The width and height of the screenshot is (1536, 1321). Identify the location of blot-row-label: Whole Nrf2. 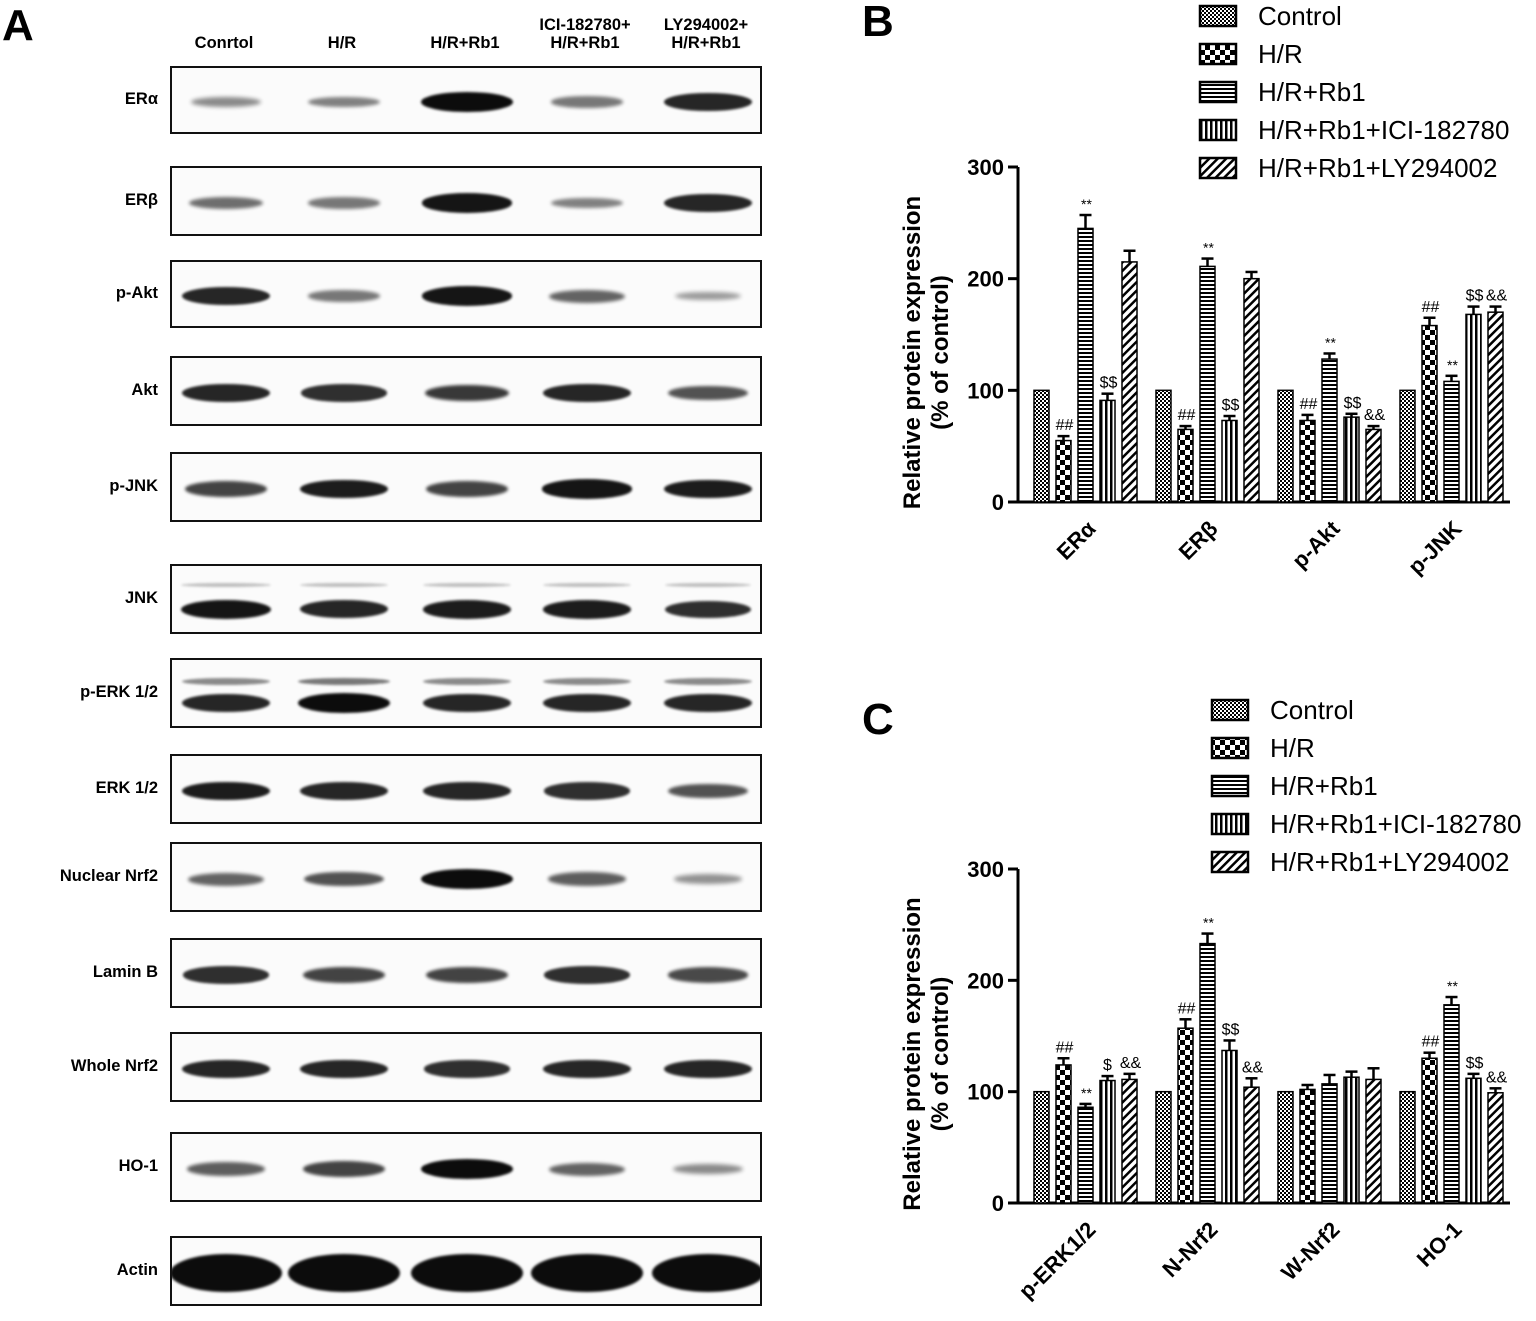
(114, 1066).